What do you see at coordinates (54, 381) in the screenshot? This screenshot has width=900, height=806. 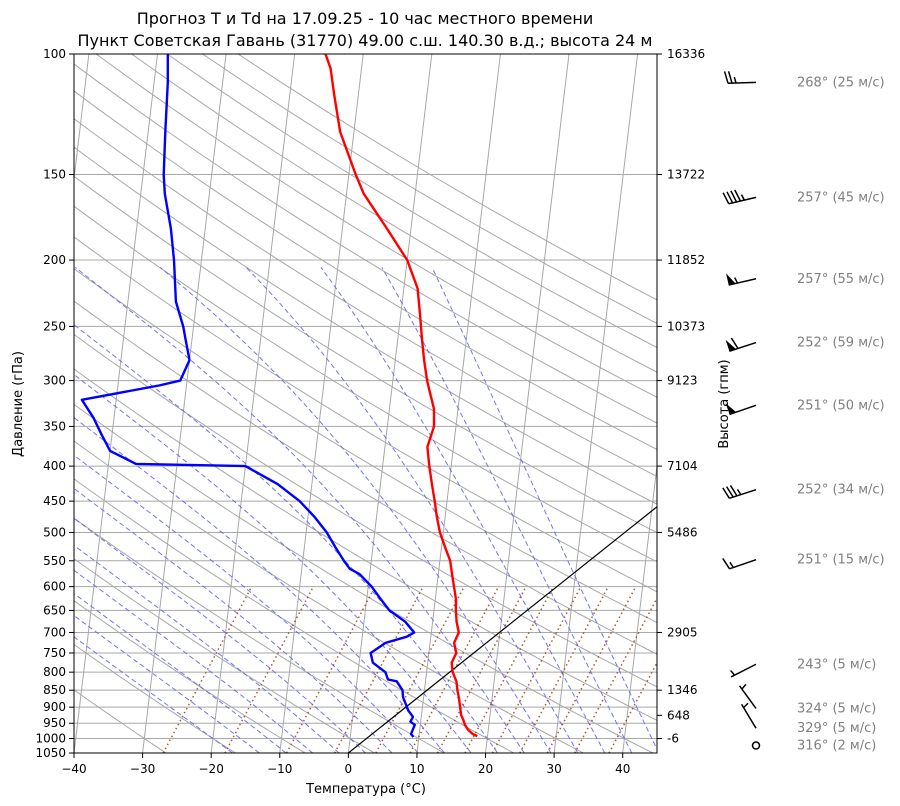 I see `y-tick-label: 300` at bounding box center [54, 381].